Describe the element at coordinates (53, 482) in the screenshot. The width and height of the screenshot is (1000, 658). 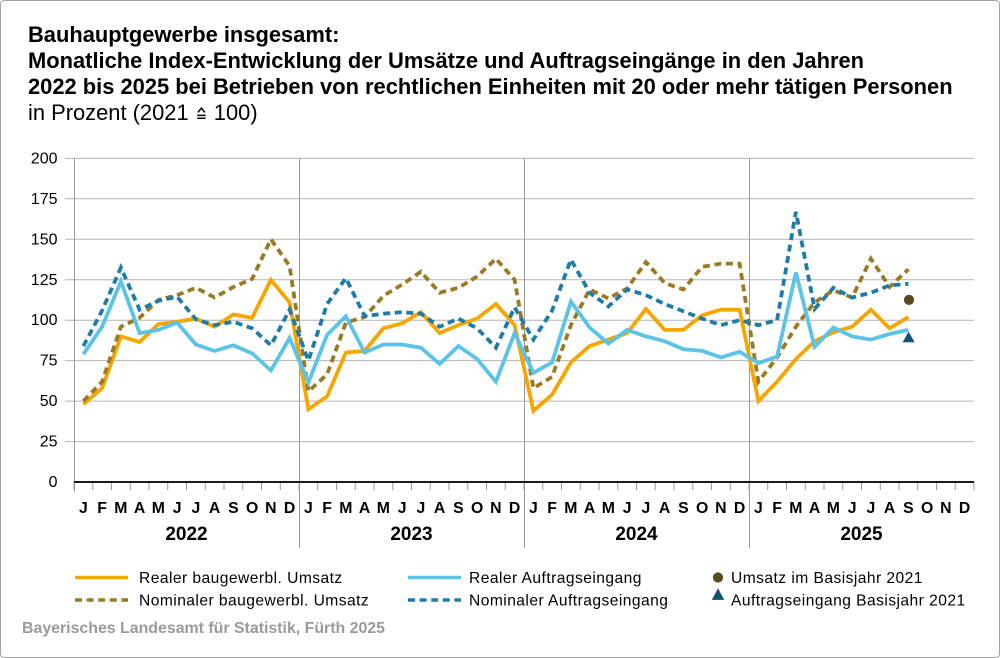
I see `svg-text: 0` at that location.